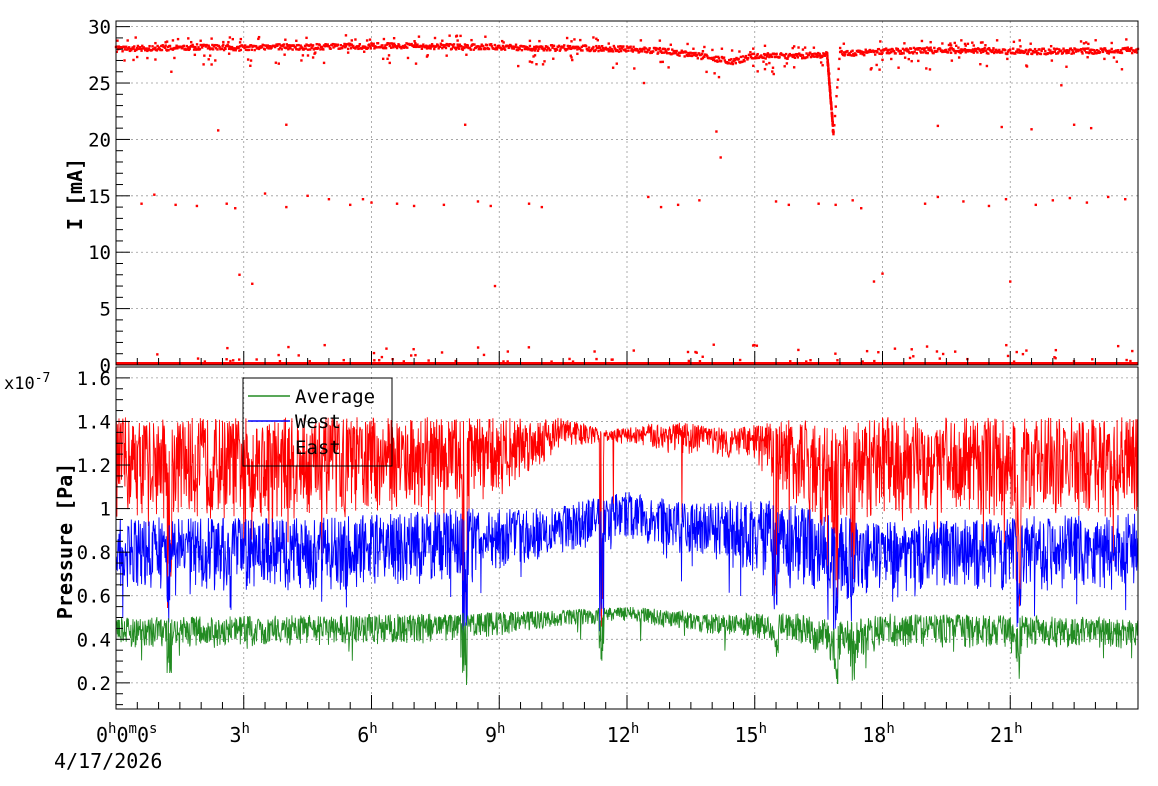 The height and width of the screenshot is (786, 1158). What do you see at coordinates (363, 735) in the screenshot?
I see `x-tick-hours: 6` at bounding box center [363, 735].